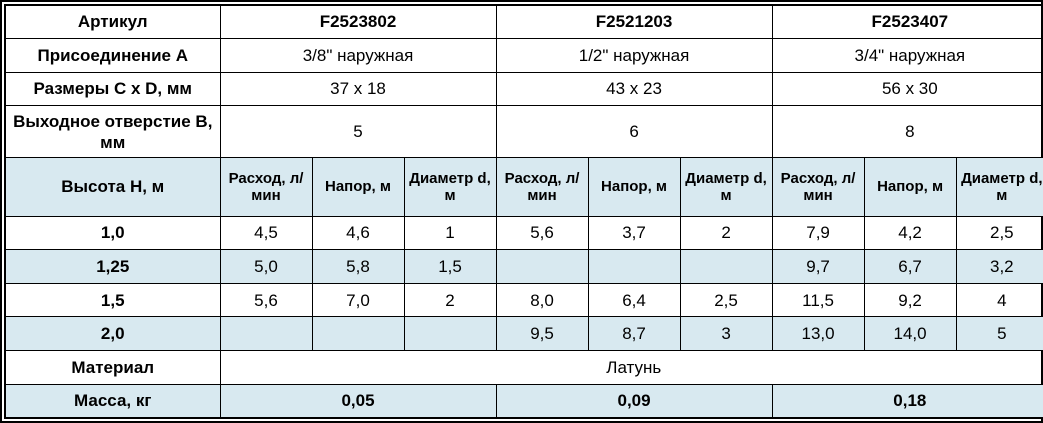 This screenshot has height=423, width=1043. Describe the element at coordinates (999, 300) in the screenshot. I see `data-cell: 4` at that location.